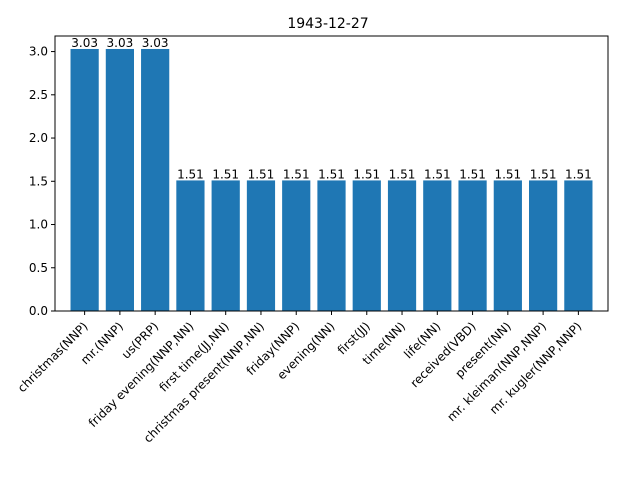 The height and width of the screenshot is (480, 640). I want to click on chart-title: 1943-12-27, so click(327, 24).